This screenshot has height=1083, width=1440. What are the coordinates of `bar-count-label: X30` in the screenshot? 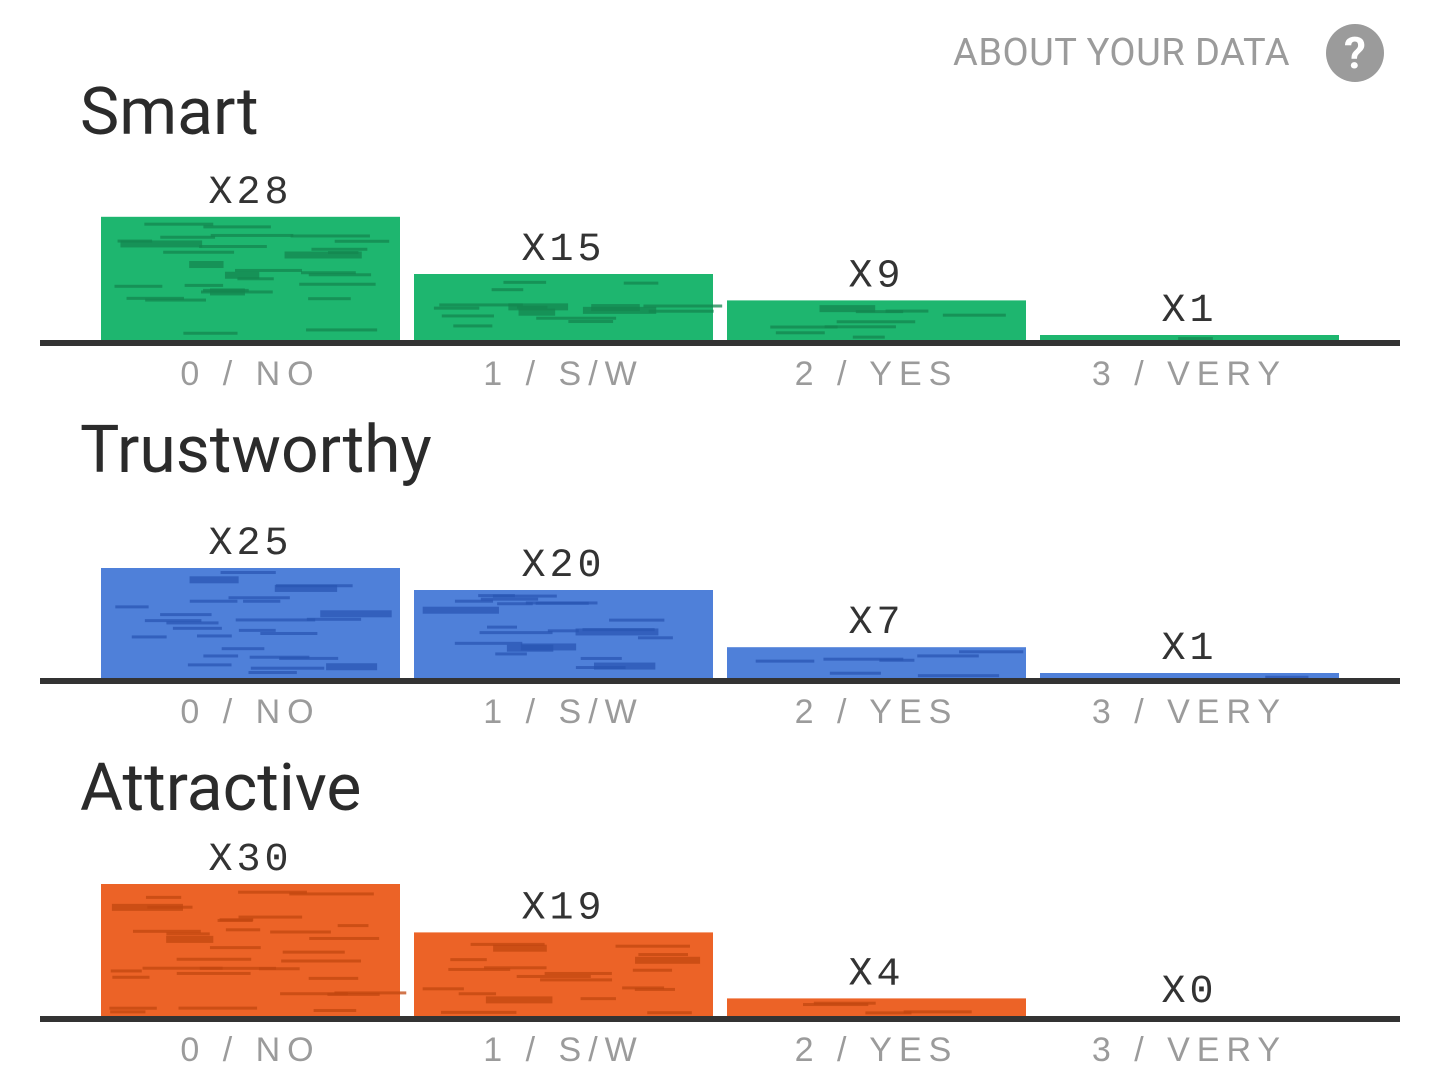 It's located at (250, 860).